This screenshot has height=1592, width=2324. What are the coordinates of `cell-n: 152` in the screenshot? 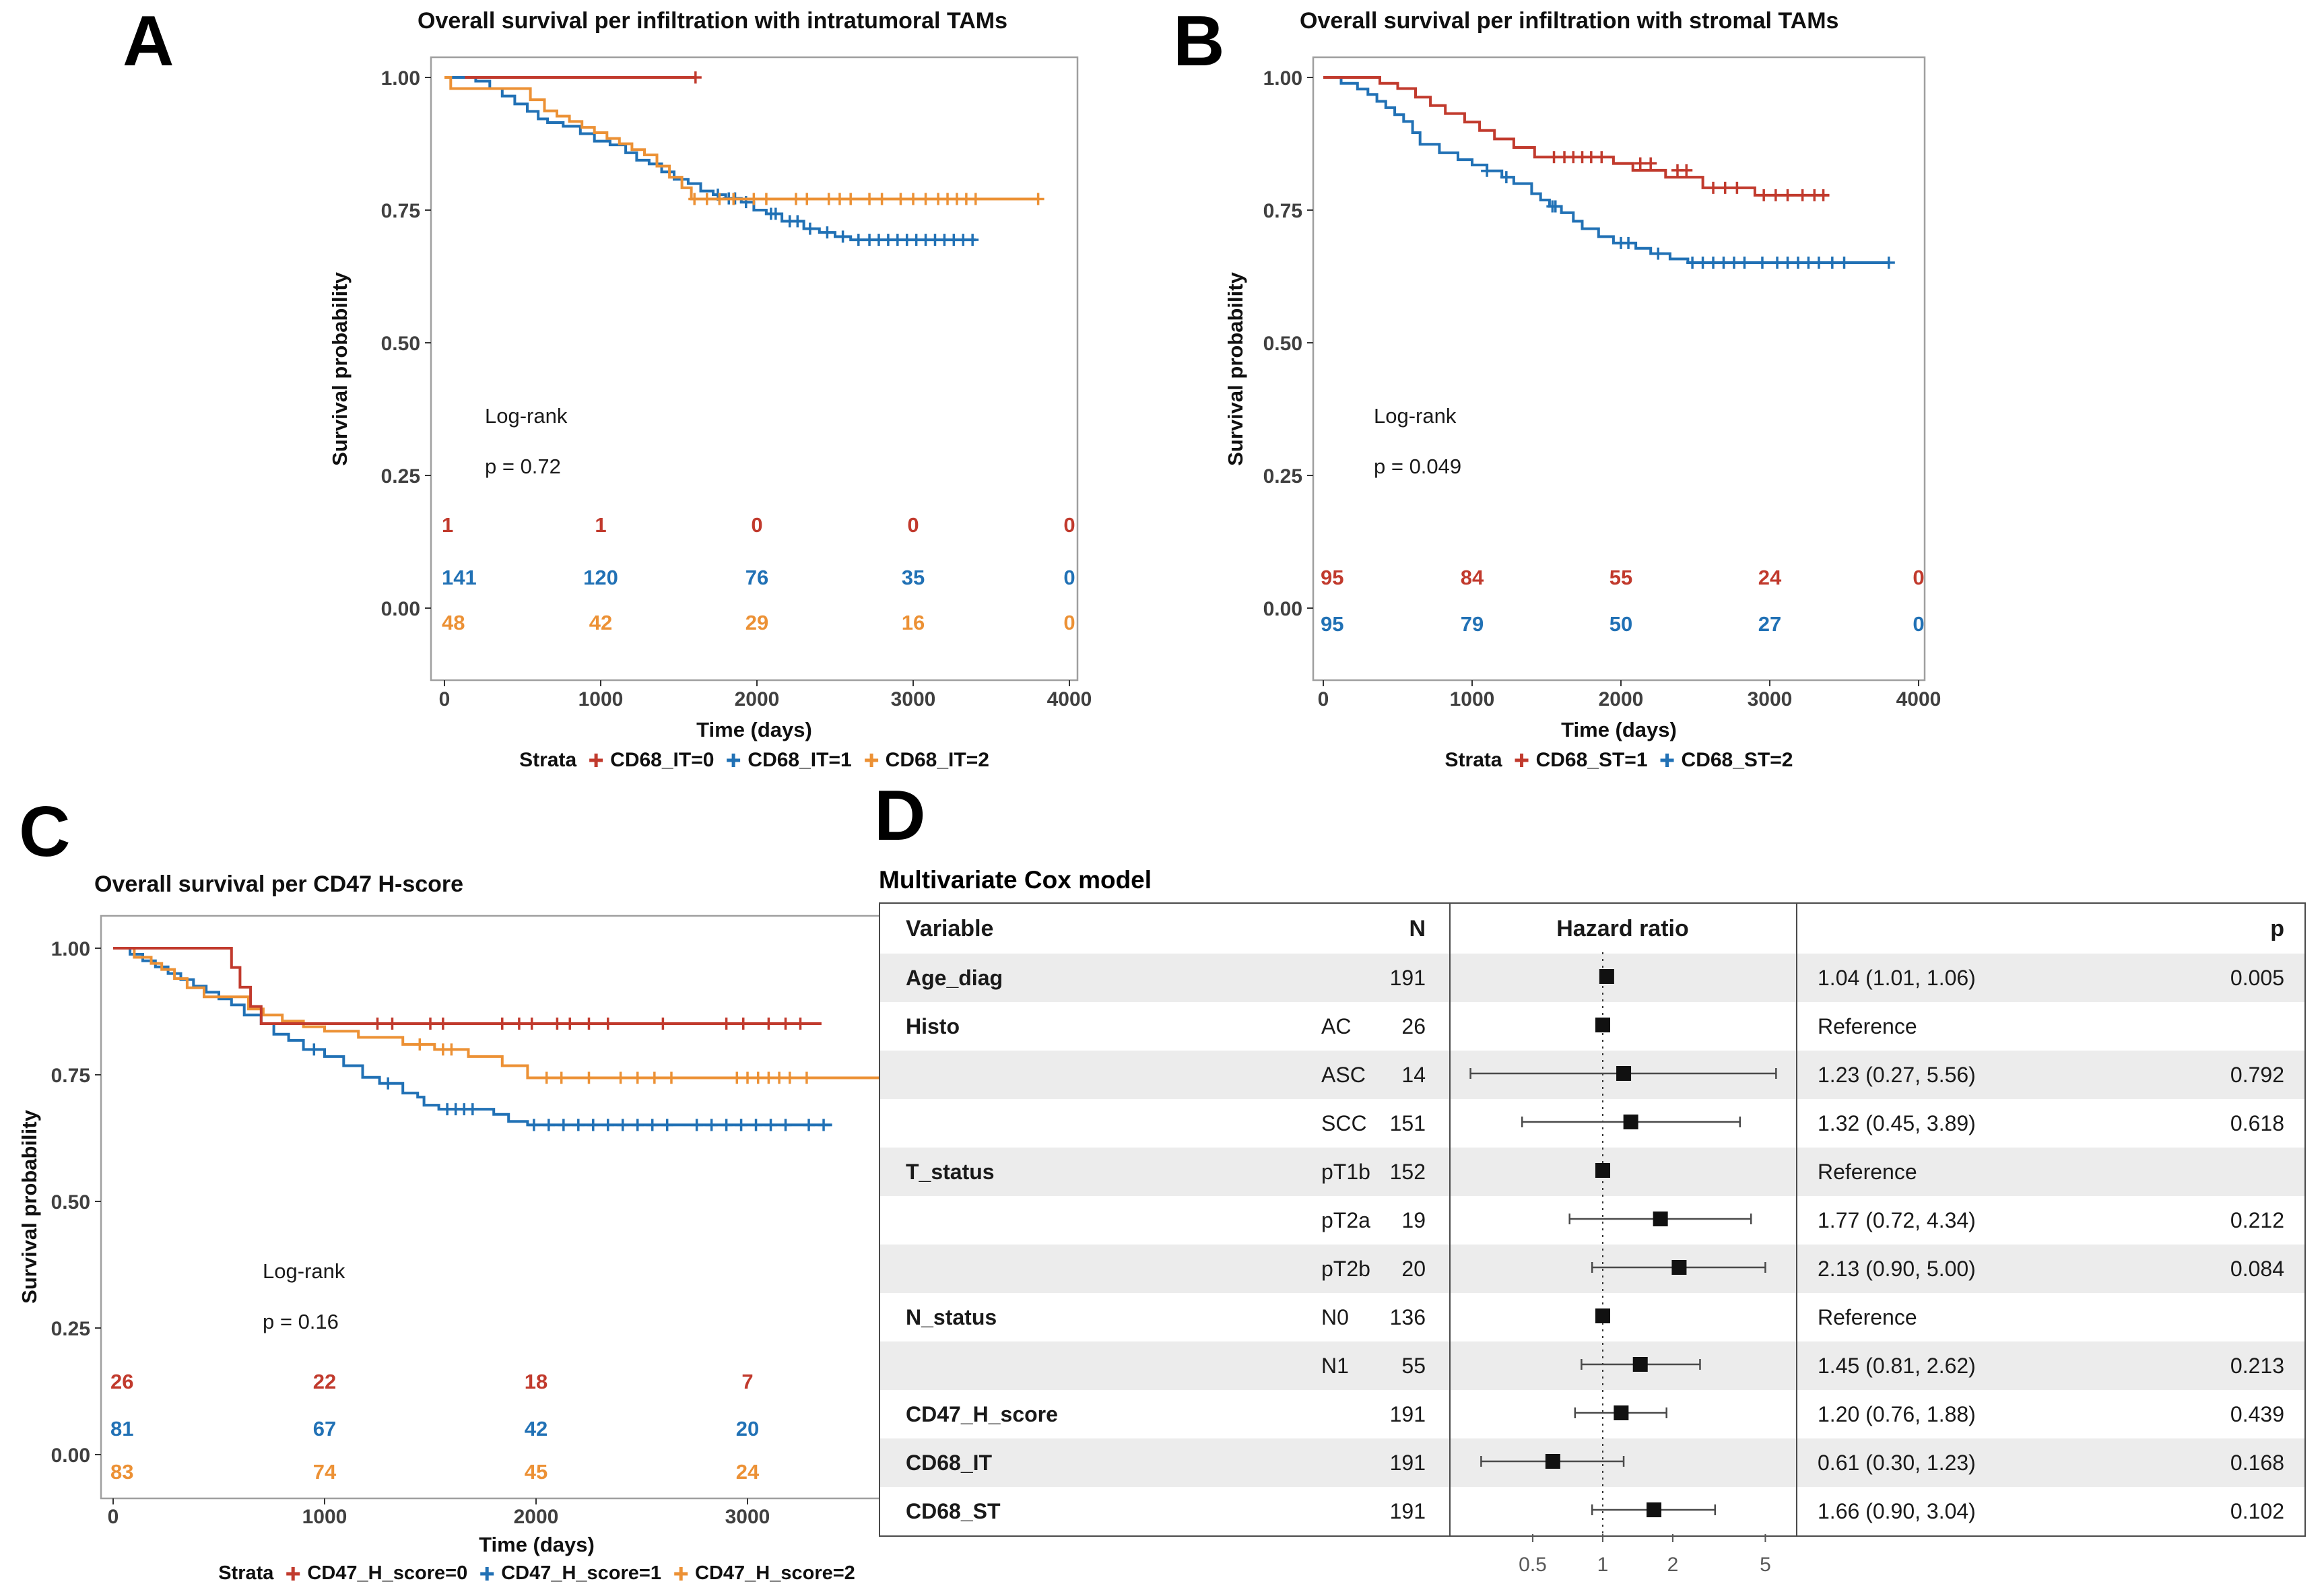 It's located at (1407, 1172).